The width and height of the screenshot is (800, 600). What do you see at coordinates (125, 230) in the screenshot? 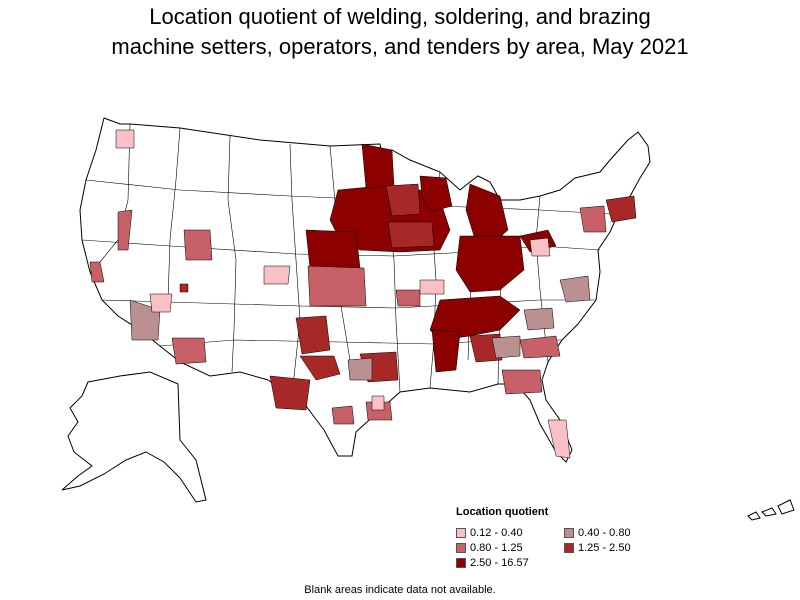
I see `area-oregon-mid` at bounding box center [125, 230].